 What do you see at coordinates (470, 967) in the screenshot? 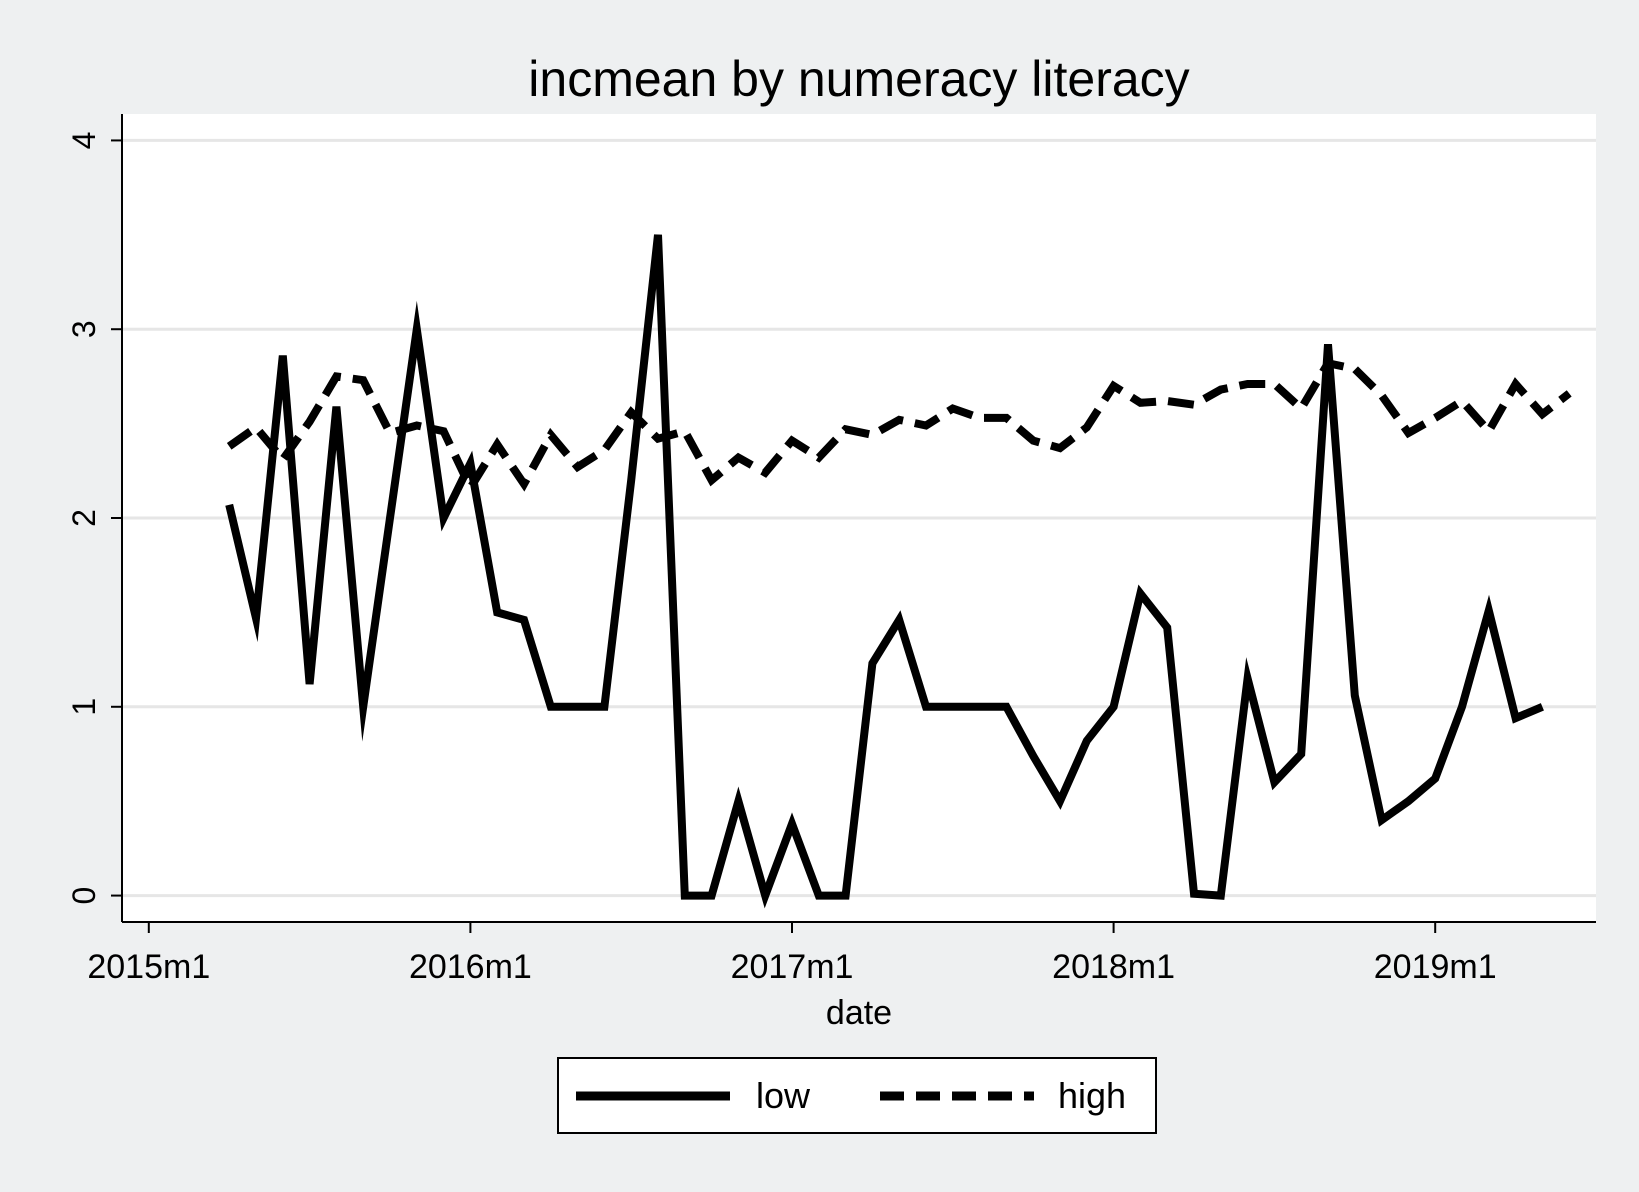
I see `x-tick-label: 2016m1` at bounding box center [470, 967].